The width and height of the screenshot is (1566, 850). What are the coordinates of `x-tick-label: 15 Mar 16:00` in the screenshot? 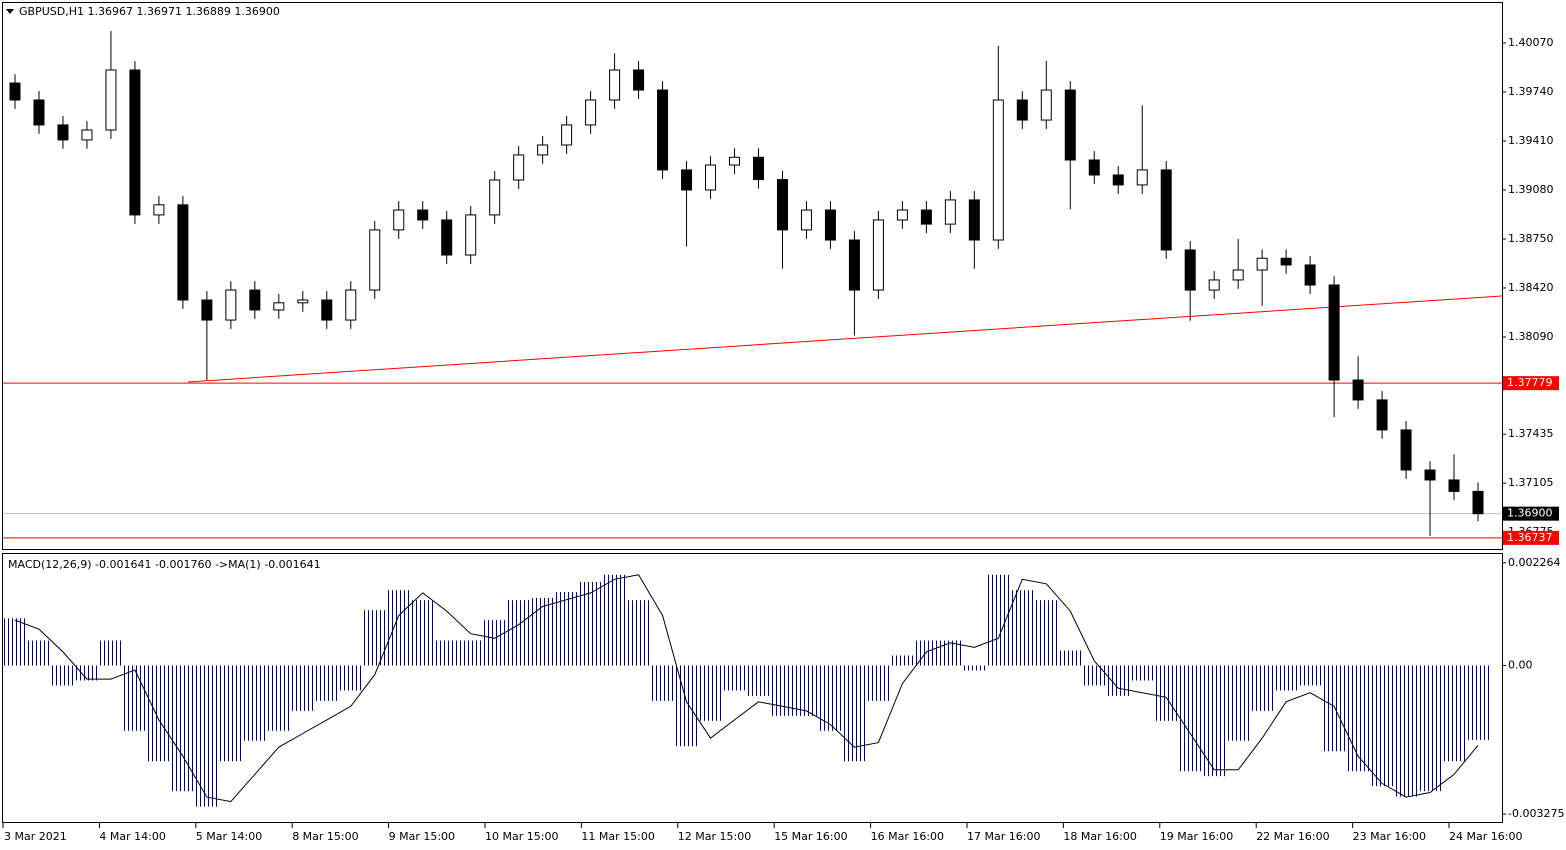 It's located at (810, 836).